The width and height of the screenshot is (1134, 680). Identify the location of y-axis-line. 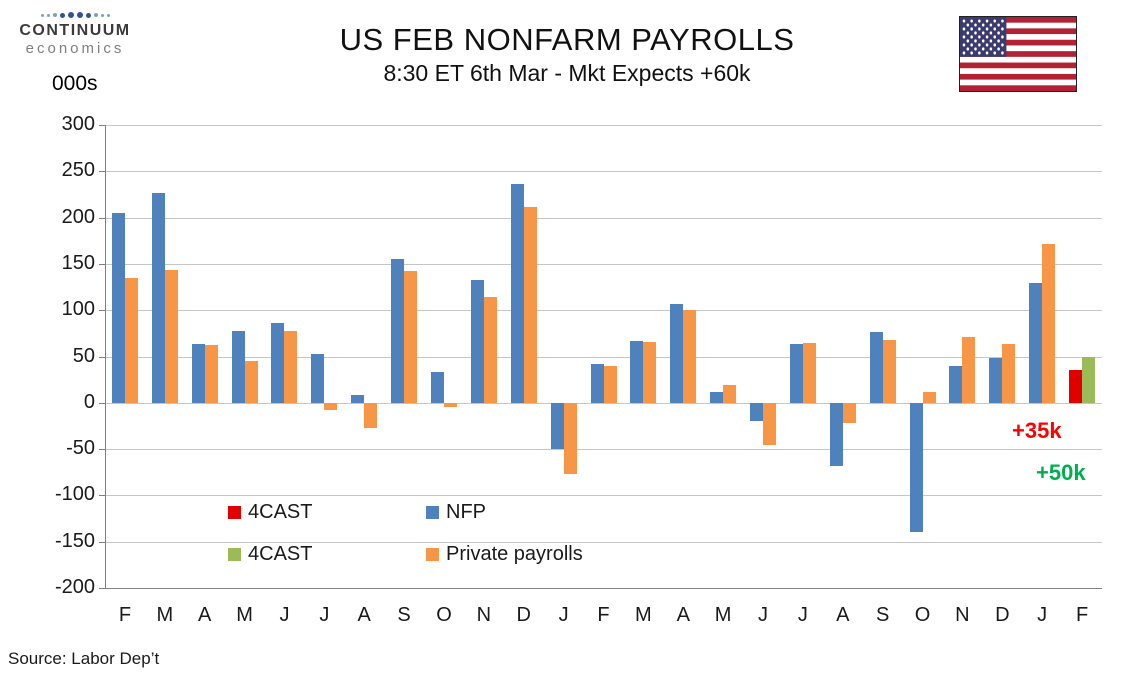
(105, 356).